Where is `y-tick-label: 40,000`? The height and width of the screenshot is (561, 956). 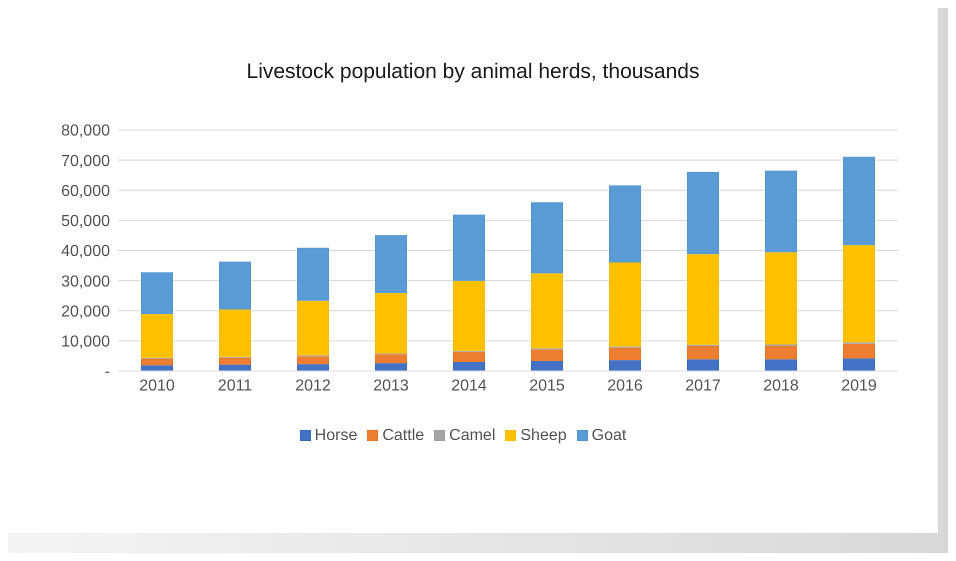
y-tick-label: 40,000 is located at coordinates (85, 251).